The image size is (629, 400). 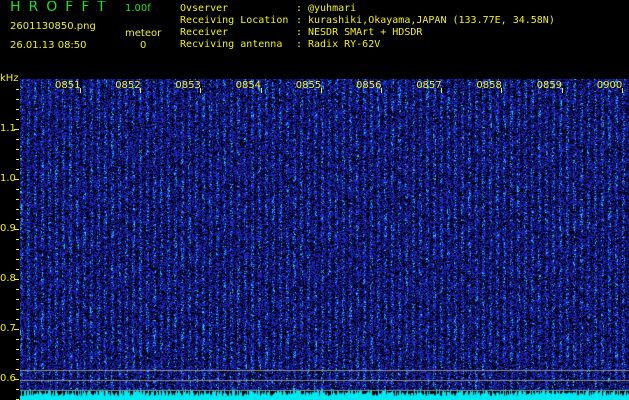 What do you see at coordinates (143, 33) in the screenshot?
I see `meteor-label: meteor` at bounding box center [143, 33].